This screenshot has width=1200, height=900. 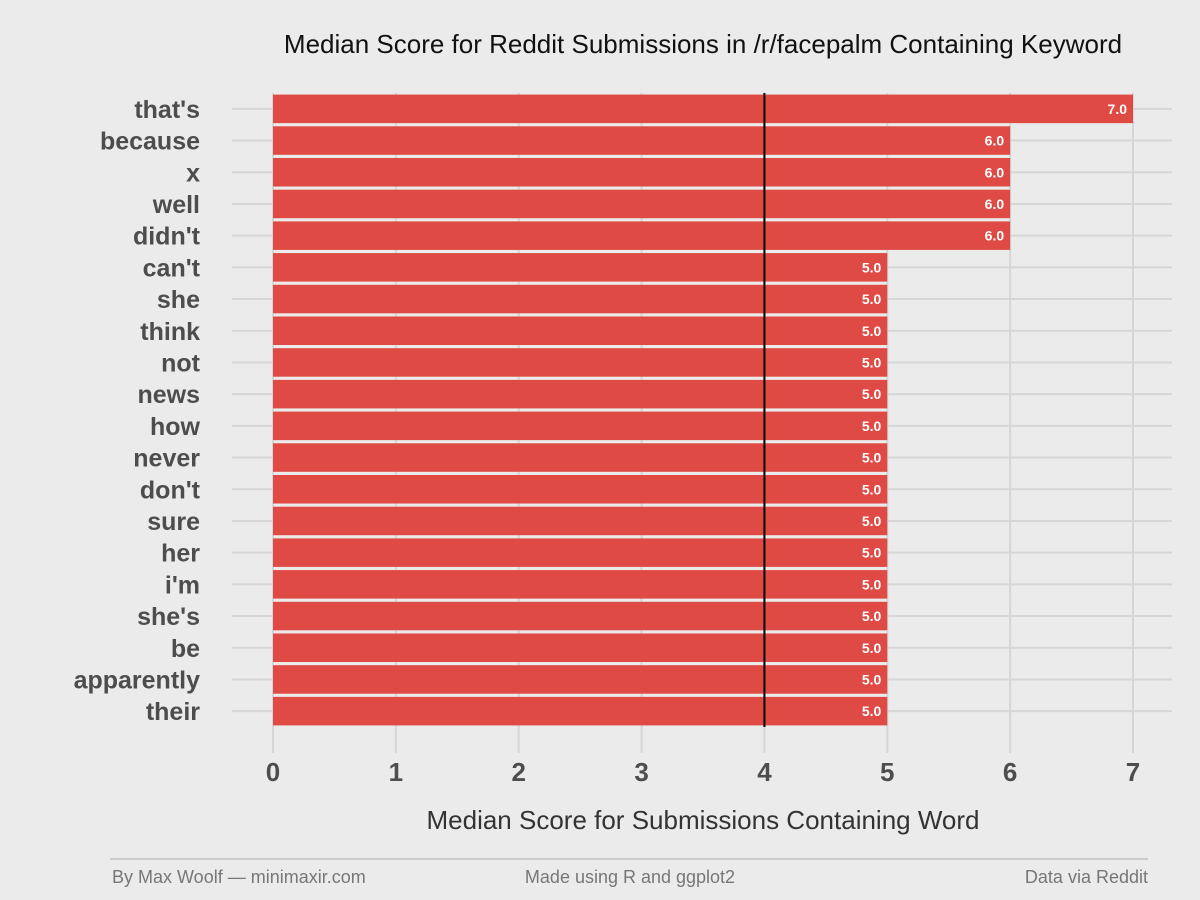 What do you see at coordinates (181, 363) in the screenshot?
I see `category-label: not` at bounding box center [181, 363].